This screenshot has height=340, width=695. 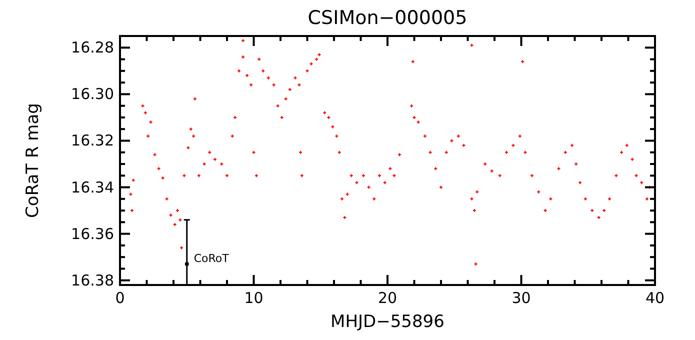 I want to click on x-tick-label: 10, so click(x=254, y=298).